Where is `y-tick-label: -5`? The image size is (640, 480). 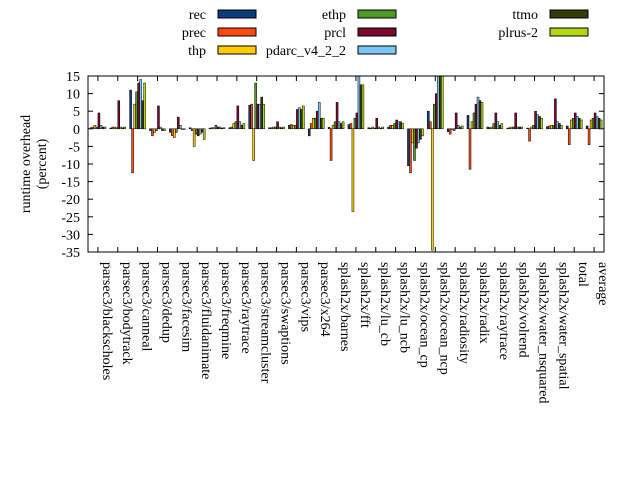
y-tick-label: -5 is located at coordinates (74, 147).